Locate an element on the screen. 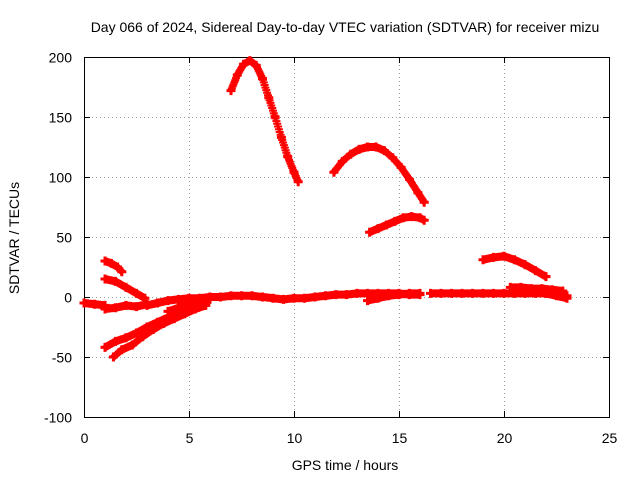 This screenshot has height=480, width=640. x-tick-label: 10 is located at coordinates (295, 438).